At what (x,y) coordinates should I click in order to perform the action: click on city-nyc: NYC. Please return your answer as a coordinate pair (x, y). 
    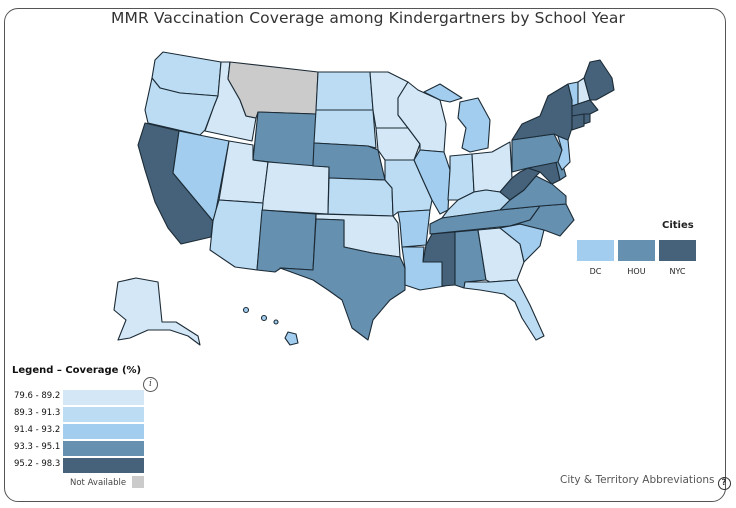
    Looking at the image, I should click on (677, 258).